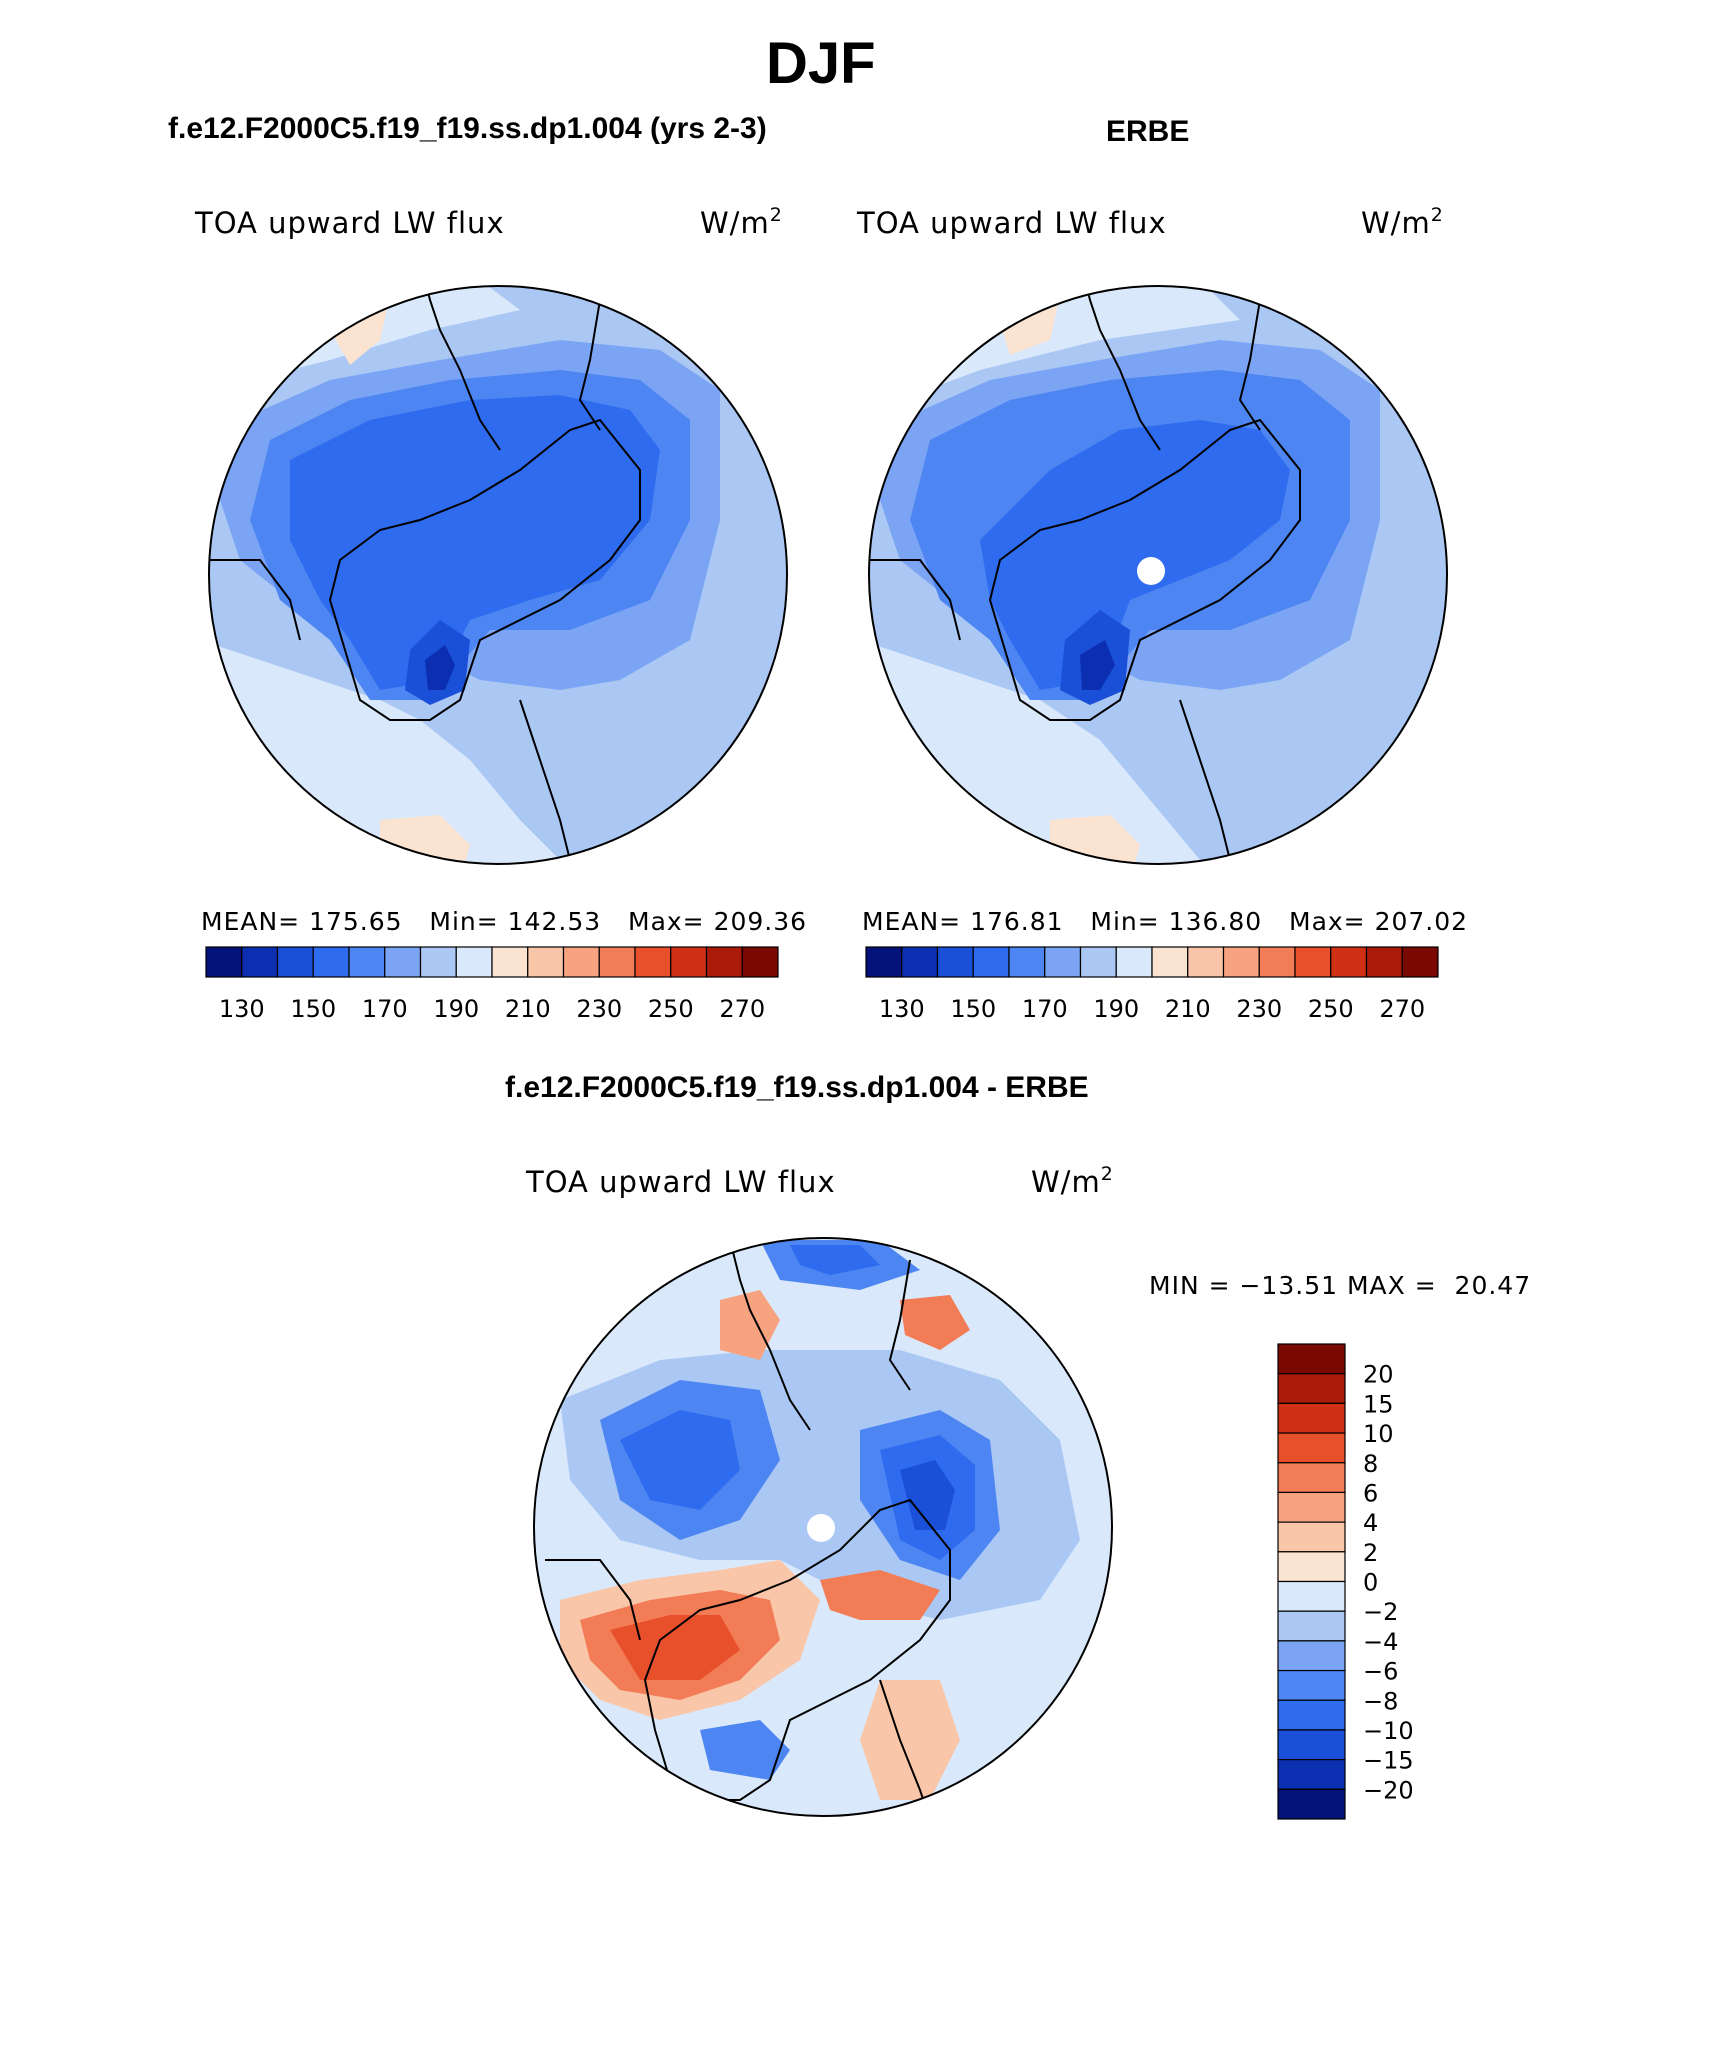 The height and width of the screenshot is (2061, 1710). Describe the element at coordinates (797, 1087) in the screenshot. I see `difference-plot-subtitle: f.e12.F2000C5.f19_f19.ss.dp1.004 - ERBE` at that location.